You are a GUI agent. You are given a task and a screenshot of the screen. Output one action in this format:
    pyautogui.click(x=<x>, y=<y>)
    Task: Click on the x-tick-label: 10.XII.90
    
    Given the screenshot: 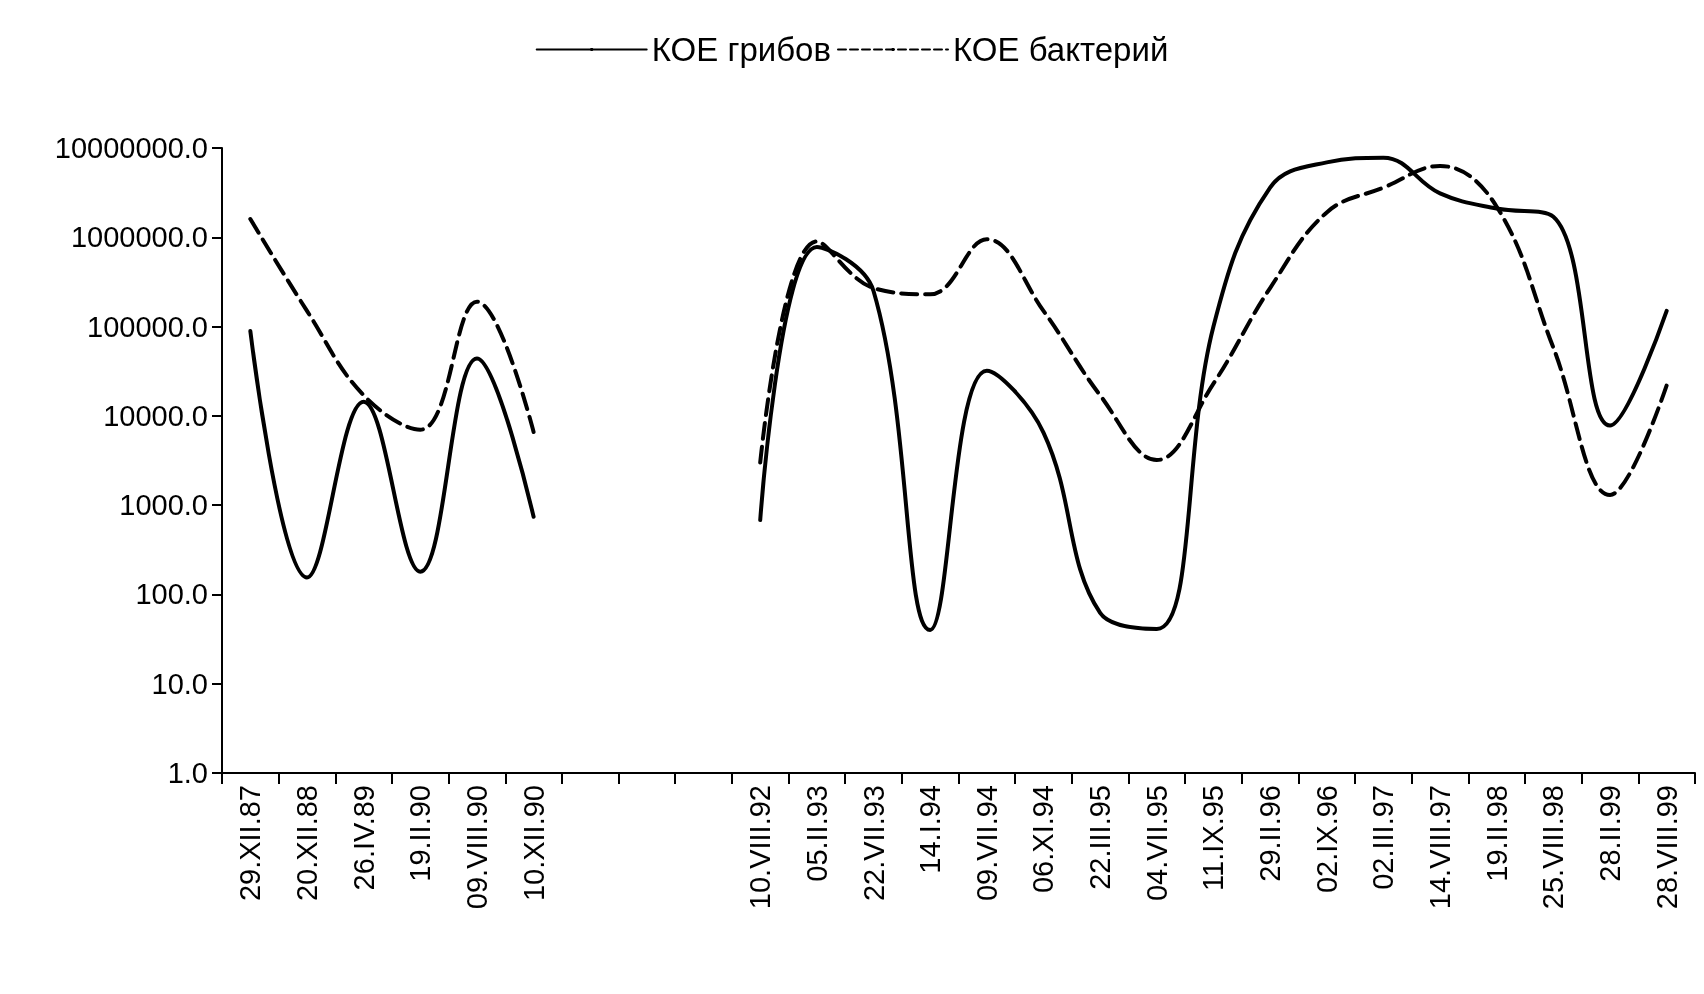 What is the action you would take?
    pyautogui.click(x=533, y=843)
    